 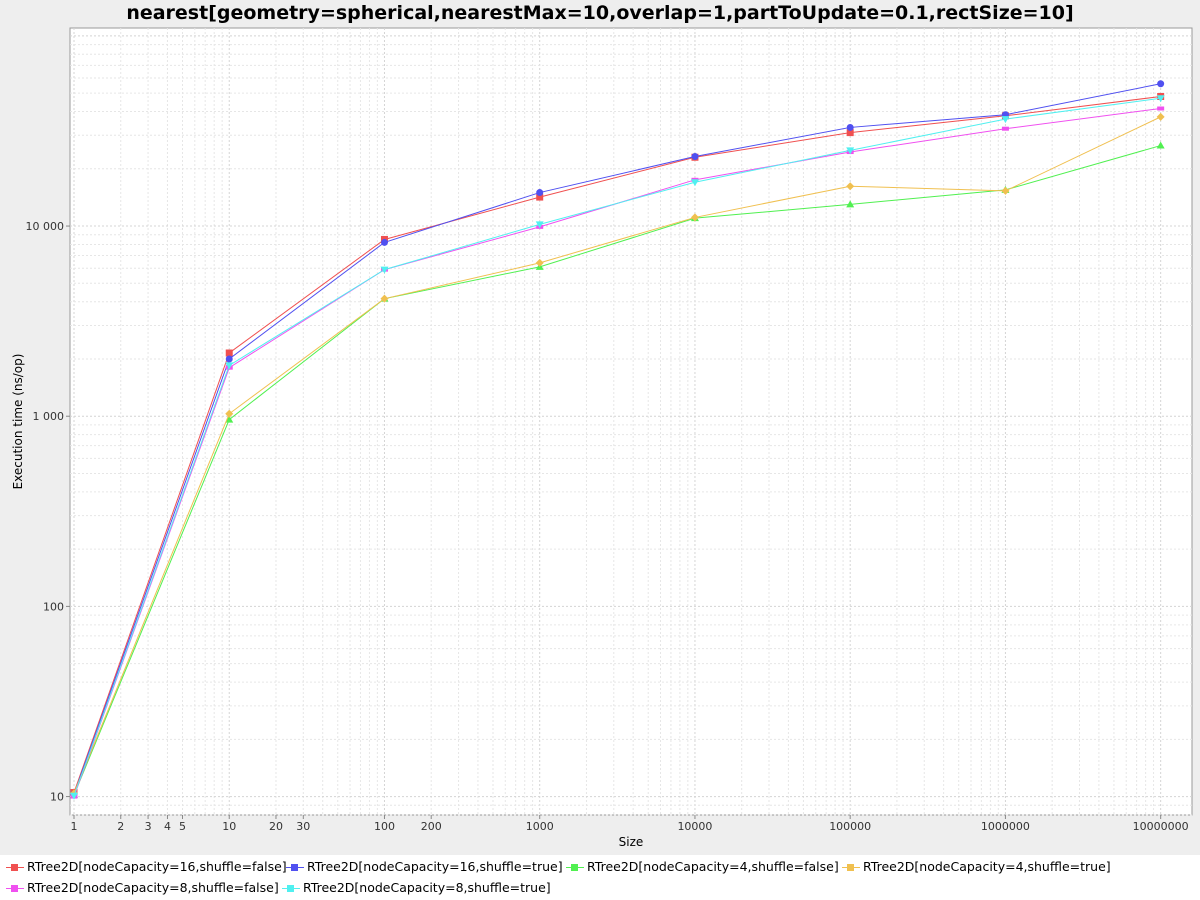 What do you see at coordinates (148, 826) in the screenshot?
I see `x-tick-label: 3` at bounding box center [148, 826].